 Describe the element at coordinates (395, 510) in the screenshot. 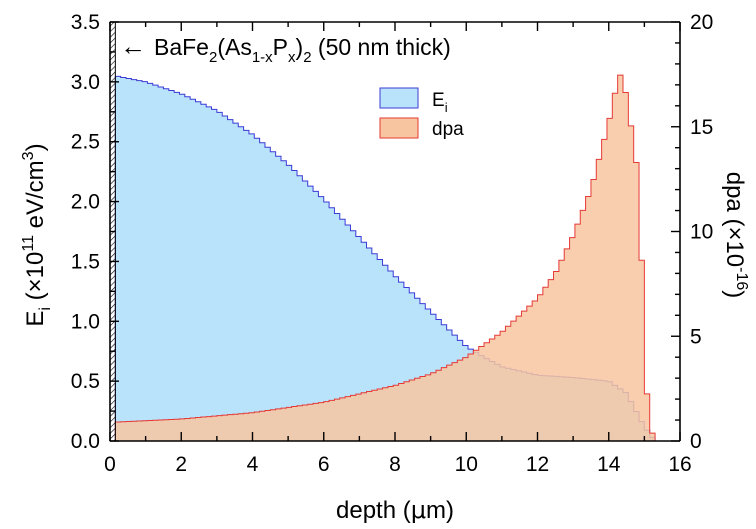

I see `x-axis-label: depth (μm)` at that location.